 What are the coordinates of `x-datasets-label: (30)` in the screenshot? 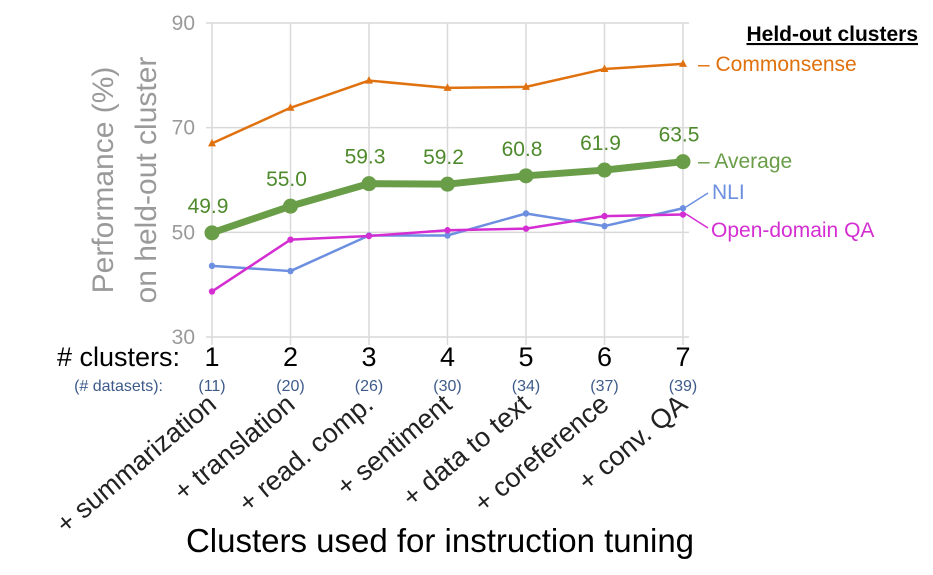 It's located at (447, 386).